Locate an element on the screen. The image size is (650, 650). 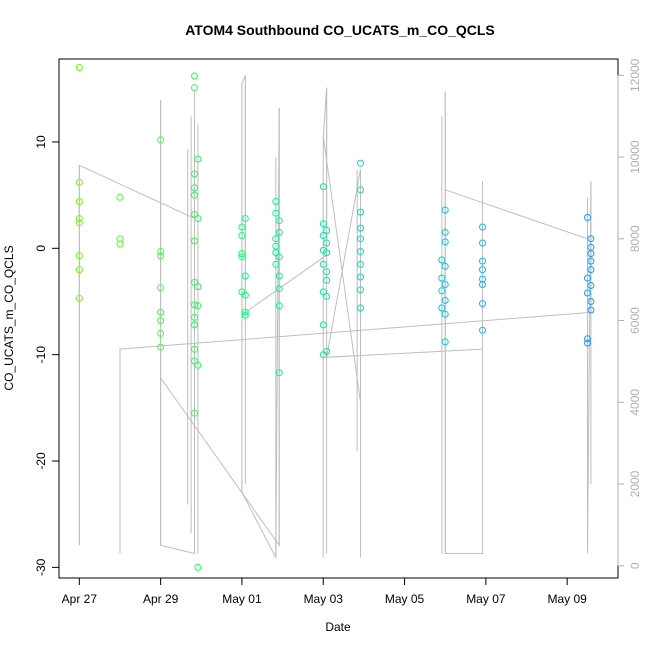
y2-tick-label: 12000 is located at coordinates (635, 75).